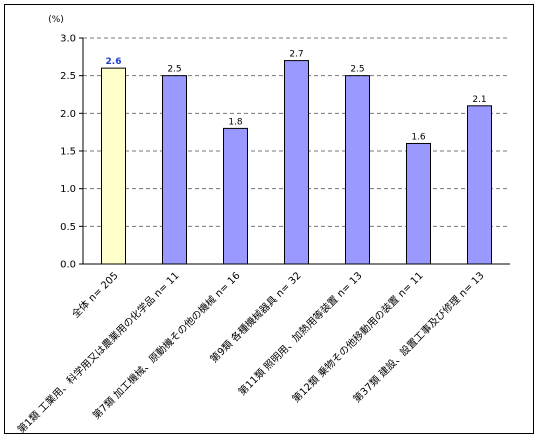  What do you see at coordinates (113, 166) in the screenshot?
I see `bar-total` at bounding box center [113, 166].